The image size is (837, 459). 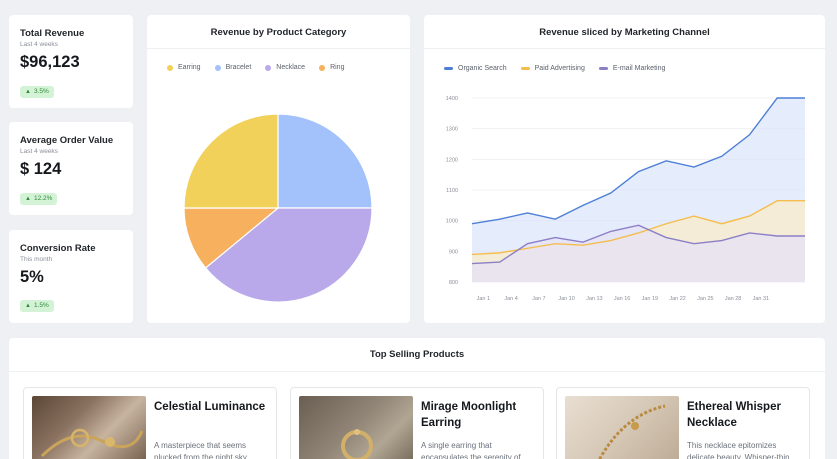 What do you see at coordinates (622, 299) in the screenshot?
I see `x-tick-label: Jan 16` at bounding box center [622, 299].